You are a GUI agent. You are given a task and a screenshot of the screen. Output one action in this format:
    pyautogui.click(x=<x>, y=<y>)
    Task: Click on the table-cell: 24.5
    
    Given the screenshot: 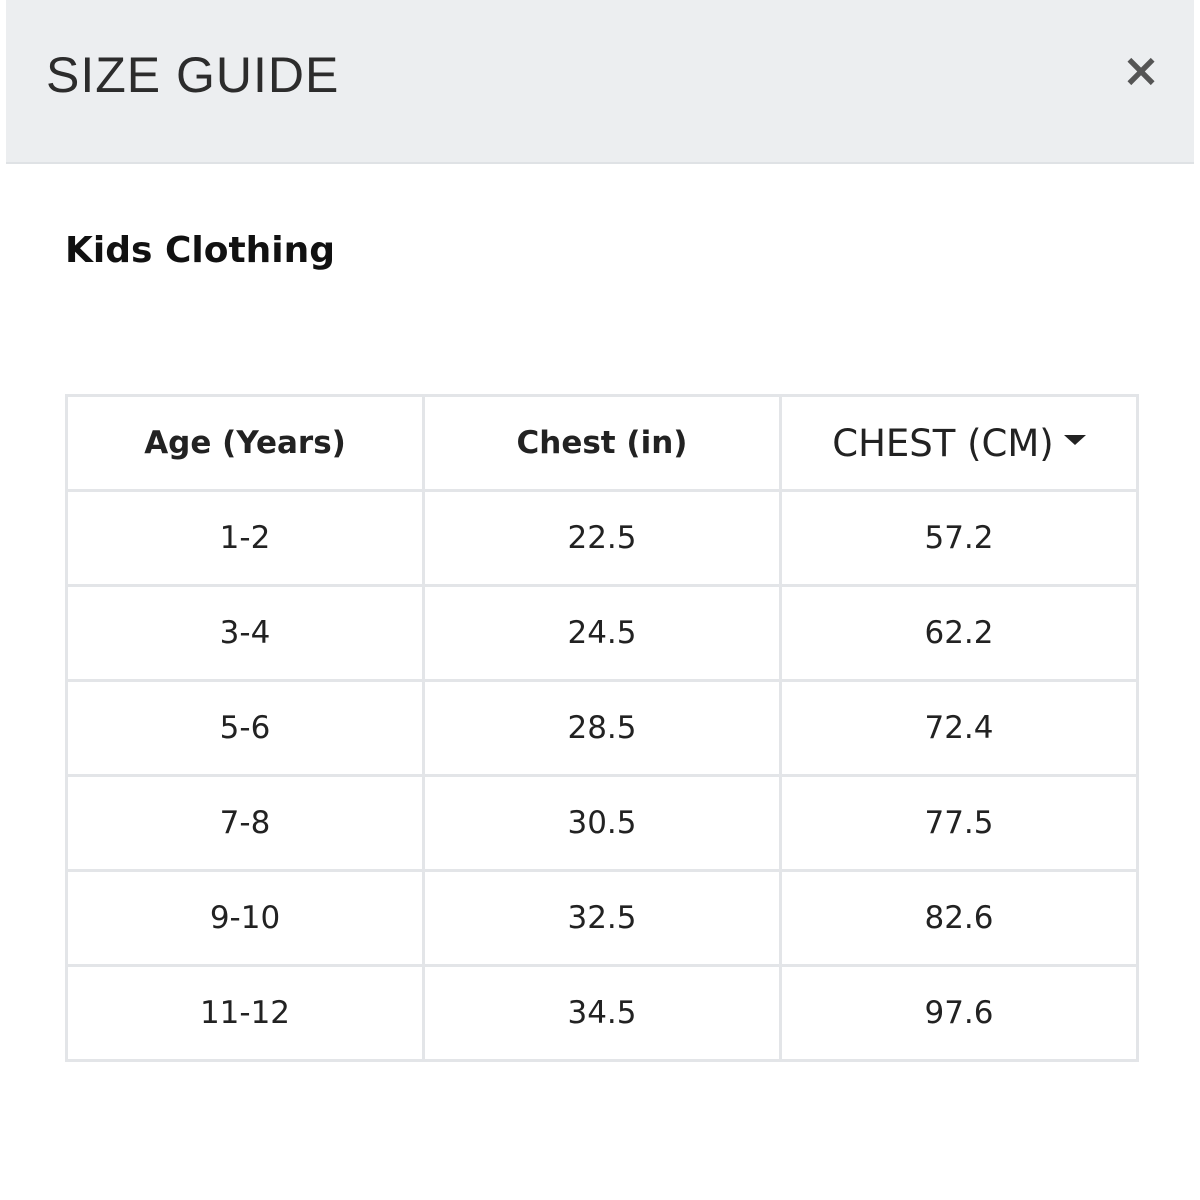 What is the action you would take?
    pyautogui.click(x=602, y=633)
    